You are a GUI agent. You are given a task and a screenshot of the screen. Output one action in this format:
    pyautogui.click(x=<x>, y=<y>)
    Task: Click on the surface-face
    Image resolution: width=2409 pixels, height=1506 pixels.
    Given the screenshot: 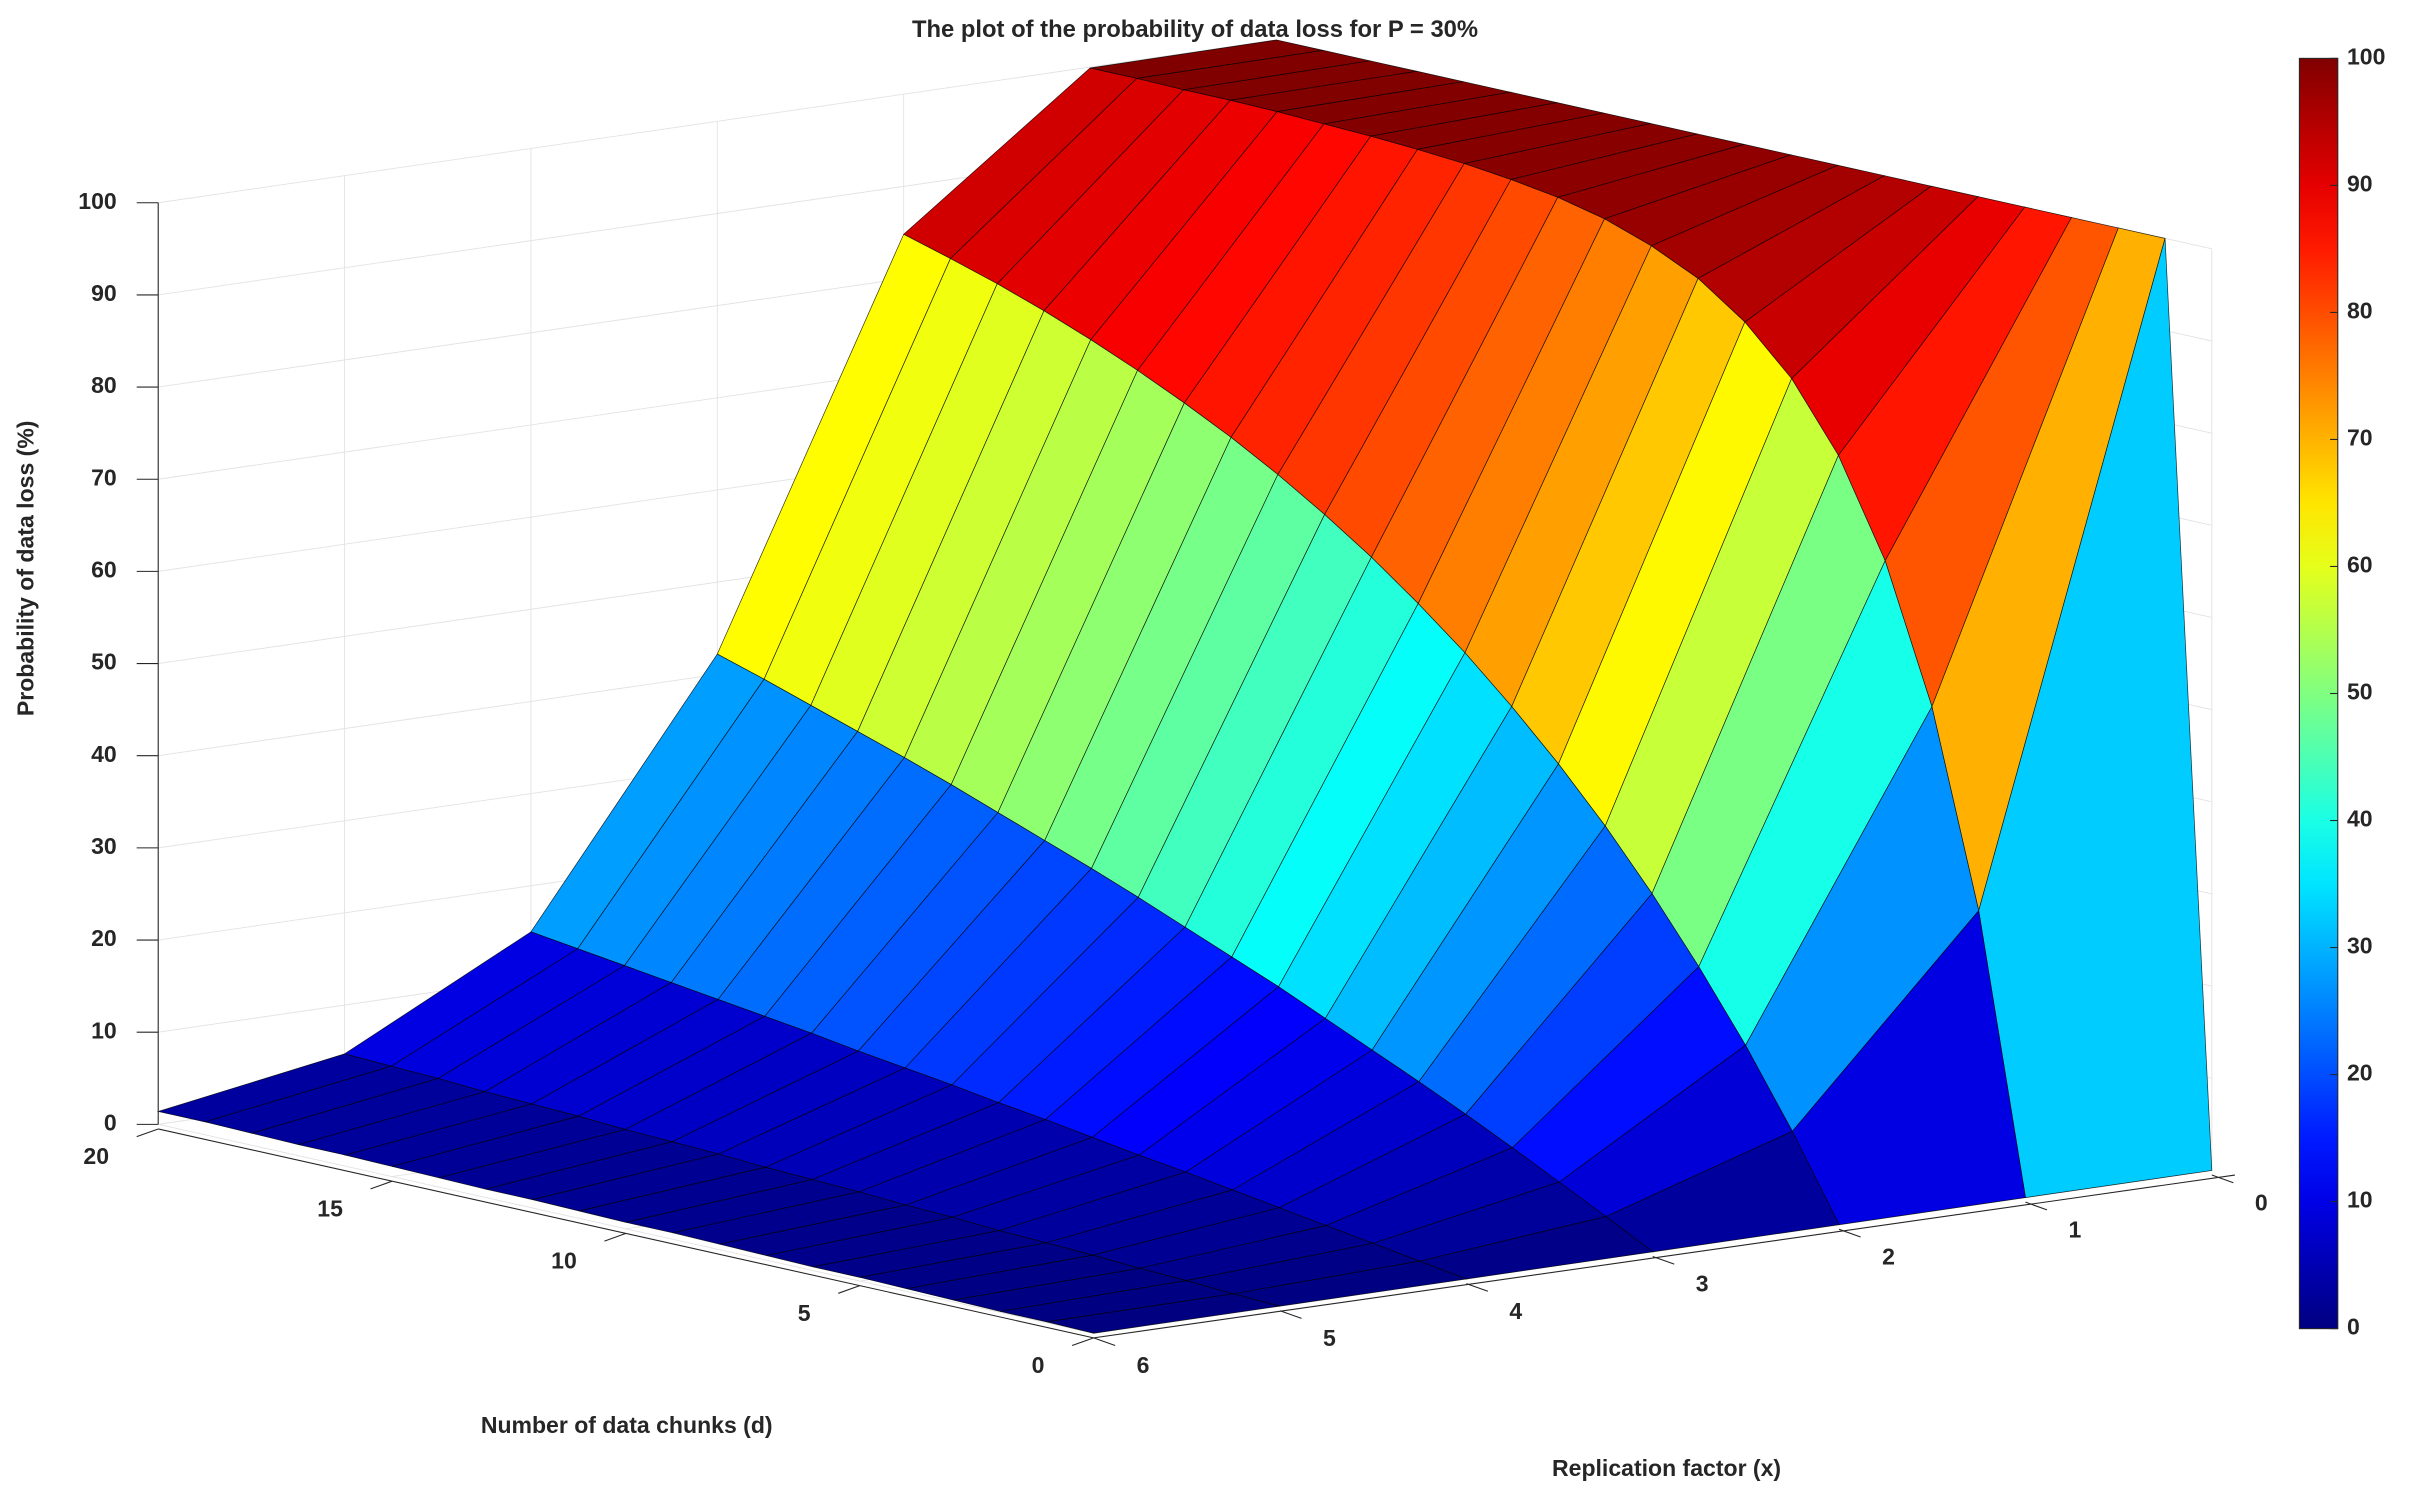 What is the action you would take?
    pyautogui.click(x=1163, y=1313)
    